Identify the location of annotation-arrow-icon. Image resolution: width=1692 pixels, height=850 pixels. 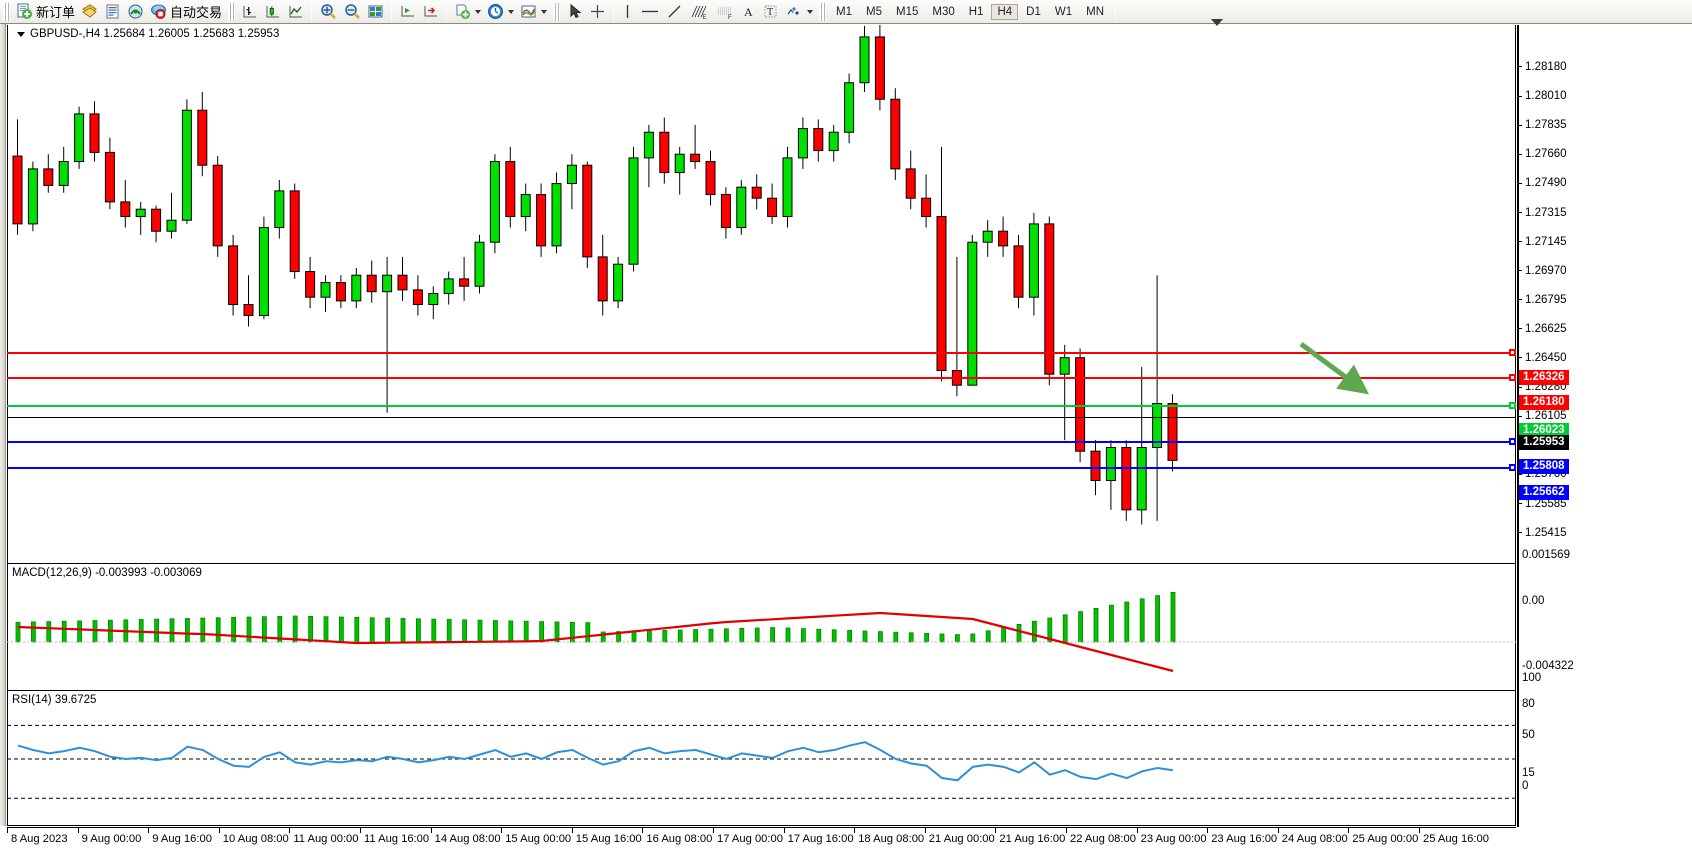
(1353, 376).